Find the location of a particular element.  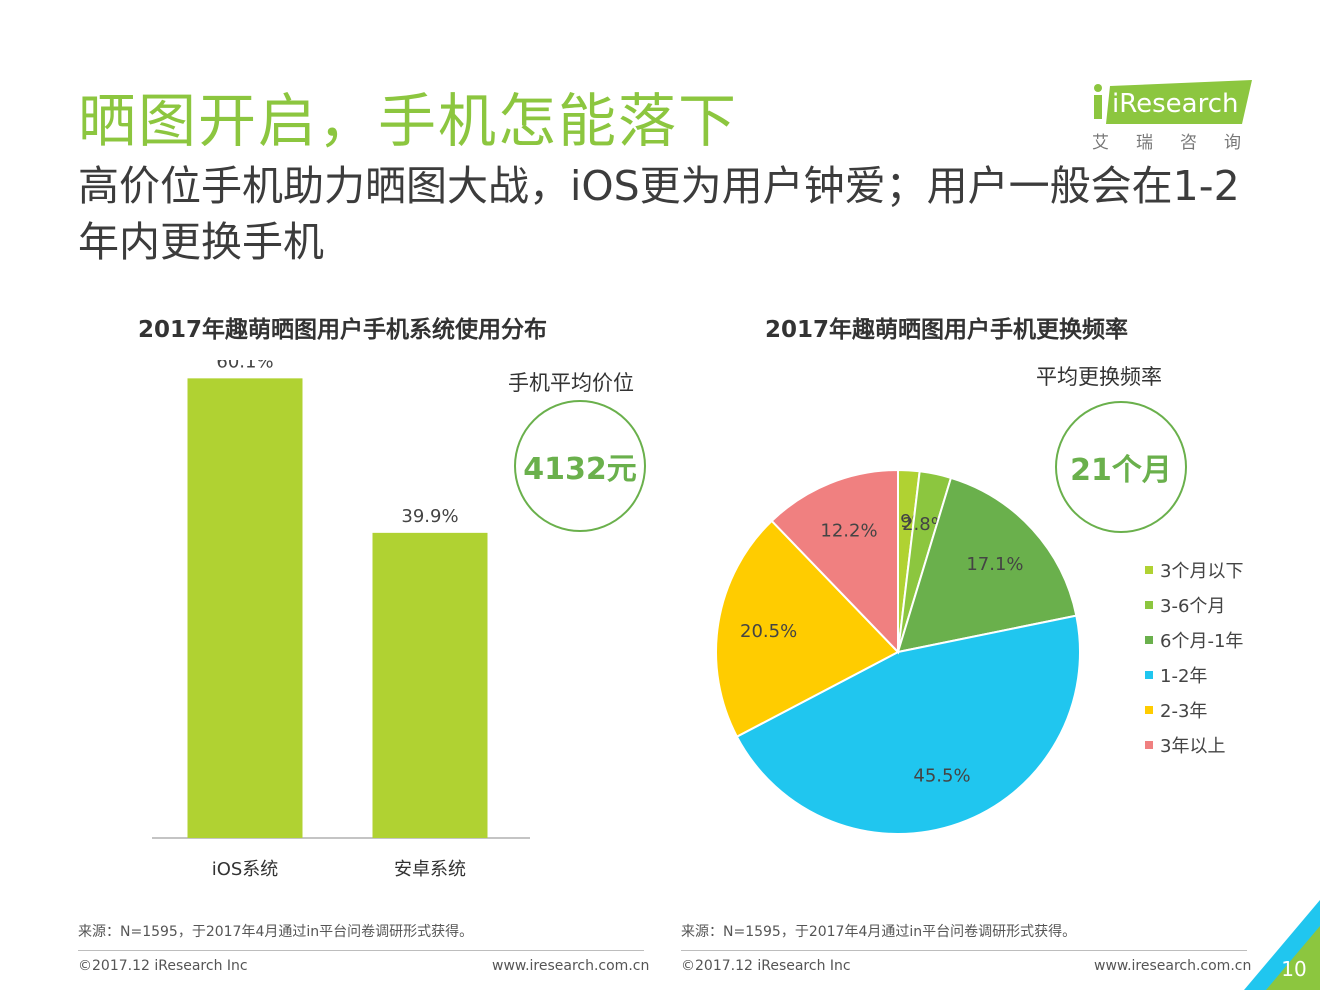

legend-item: 3年以上 is located at coordinates (1194, 744).